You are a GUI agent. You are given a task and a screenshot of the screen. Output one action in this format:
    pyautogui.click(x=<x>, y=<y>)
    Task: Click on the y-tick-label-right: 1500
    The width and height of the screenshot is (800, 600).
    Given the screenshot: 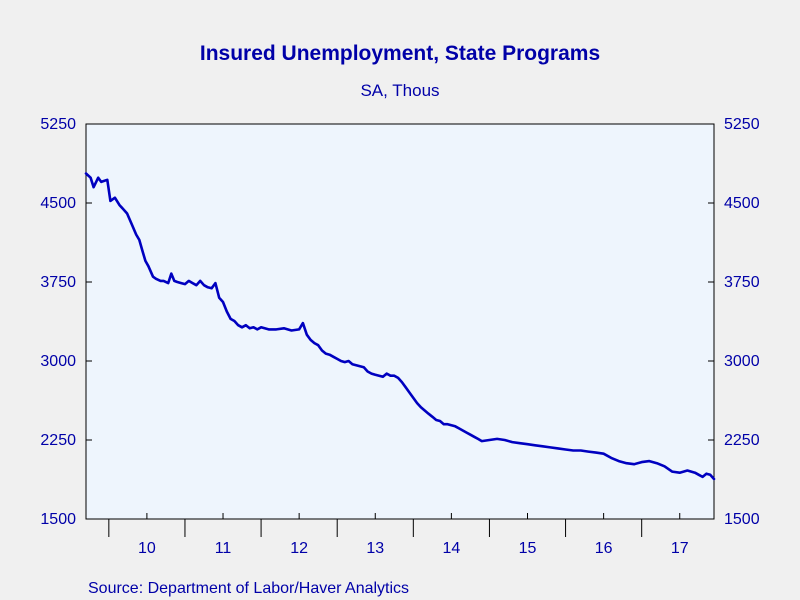 What is the action you would take?
    pyautogui.click(x=742, y=519)
    